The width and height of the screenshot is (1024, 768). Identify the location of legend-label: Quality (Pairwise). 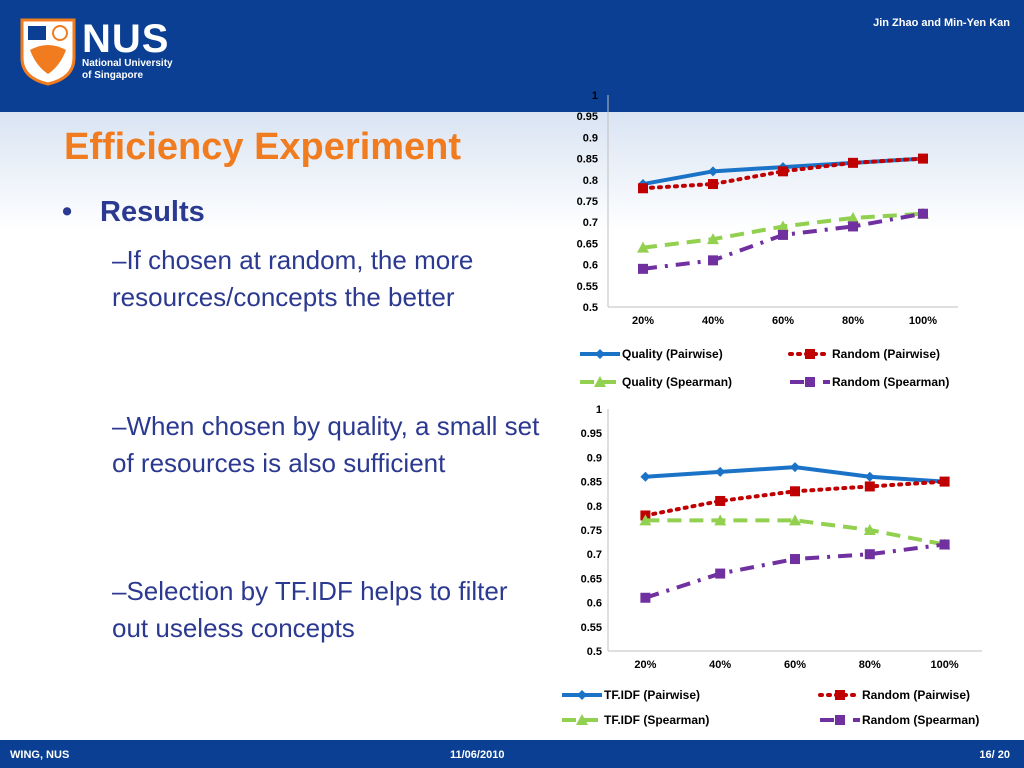
(672, 354).